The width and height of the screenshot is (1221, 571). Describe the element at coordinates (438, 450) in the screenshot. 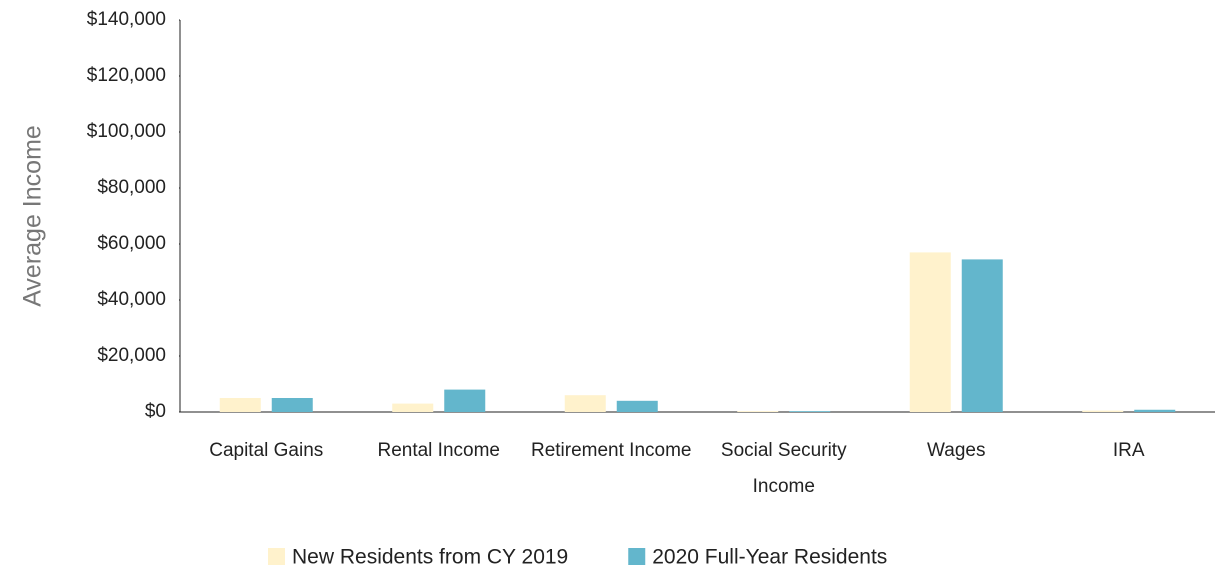

I see `x-tick-label: Rental Income` at that location.